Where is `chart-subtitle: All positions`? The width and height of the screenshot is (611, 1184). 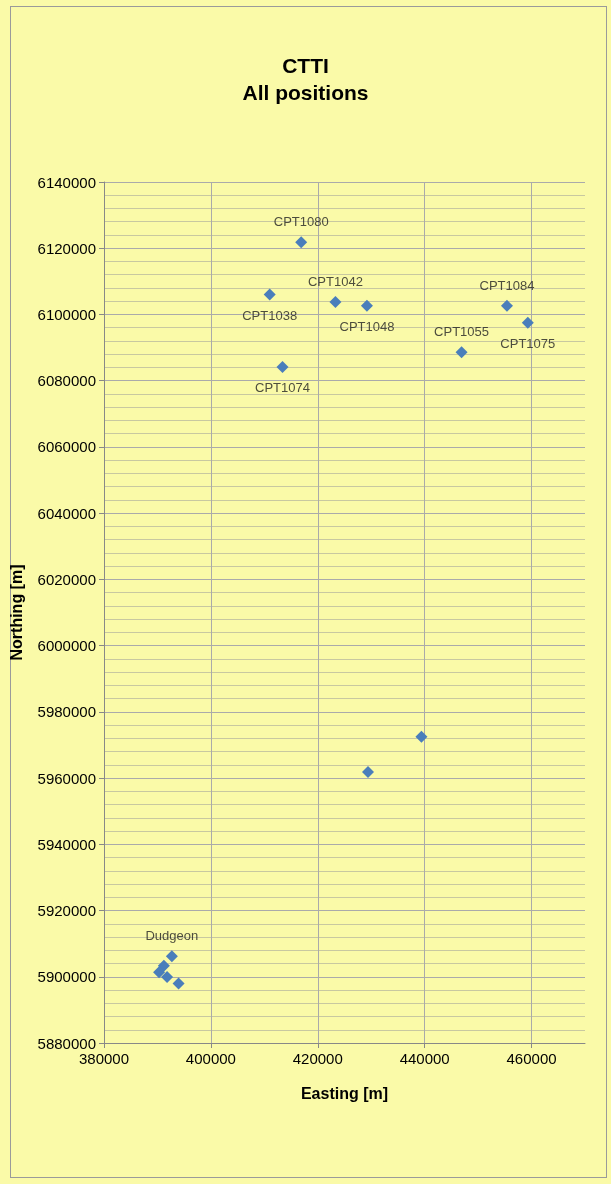
chart-subtitle: All positions is located at coordinates (305, 92).